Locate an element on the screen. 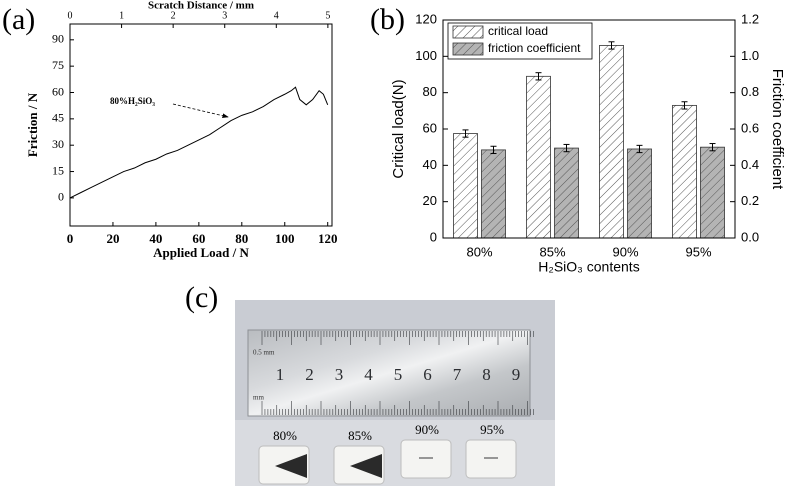 The width and height of the screenshot is (787, 486). x2-axis-label: Scratch Distance / mm is located at coordinates (201, 6).